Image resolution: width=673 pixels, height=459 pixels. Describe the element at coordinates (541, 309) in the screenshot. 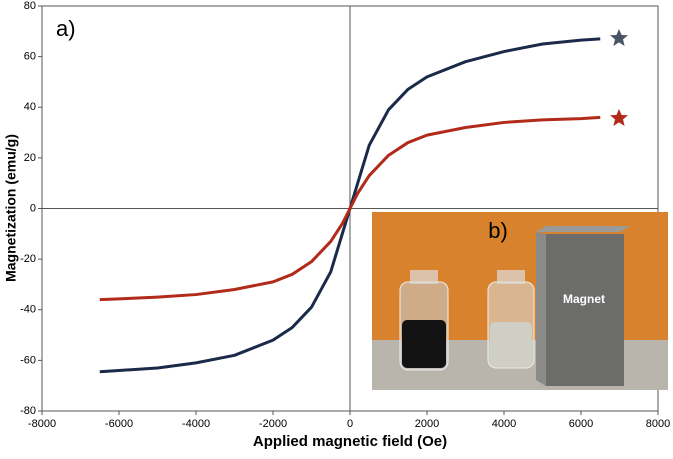

I see `magnet-side` at that location.